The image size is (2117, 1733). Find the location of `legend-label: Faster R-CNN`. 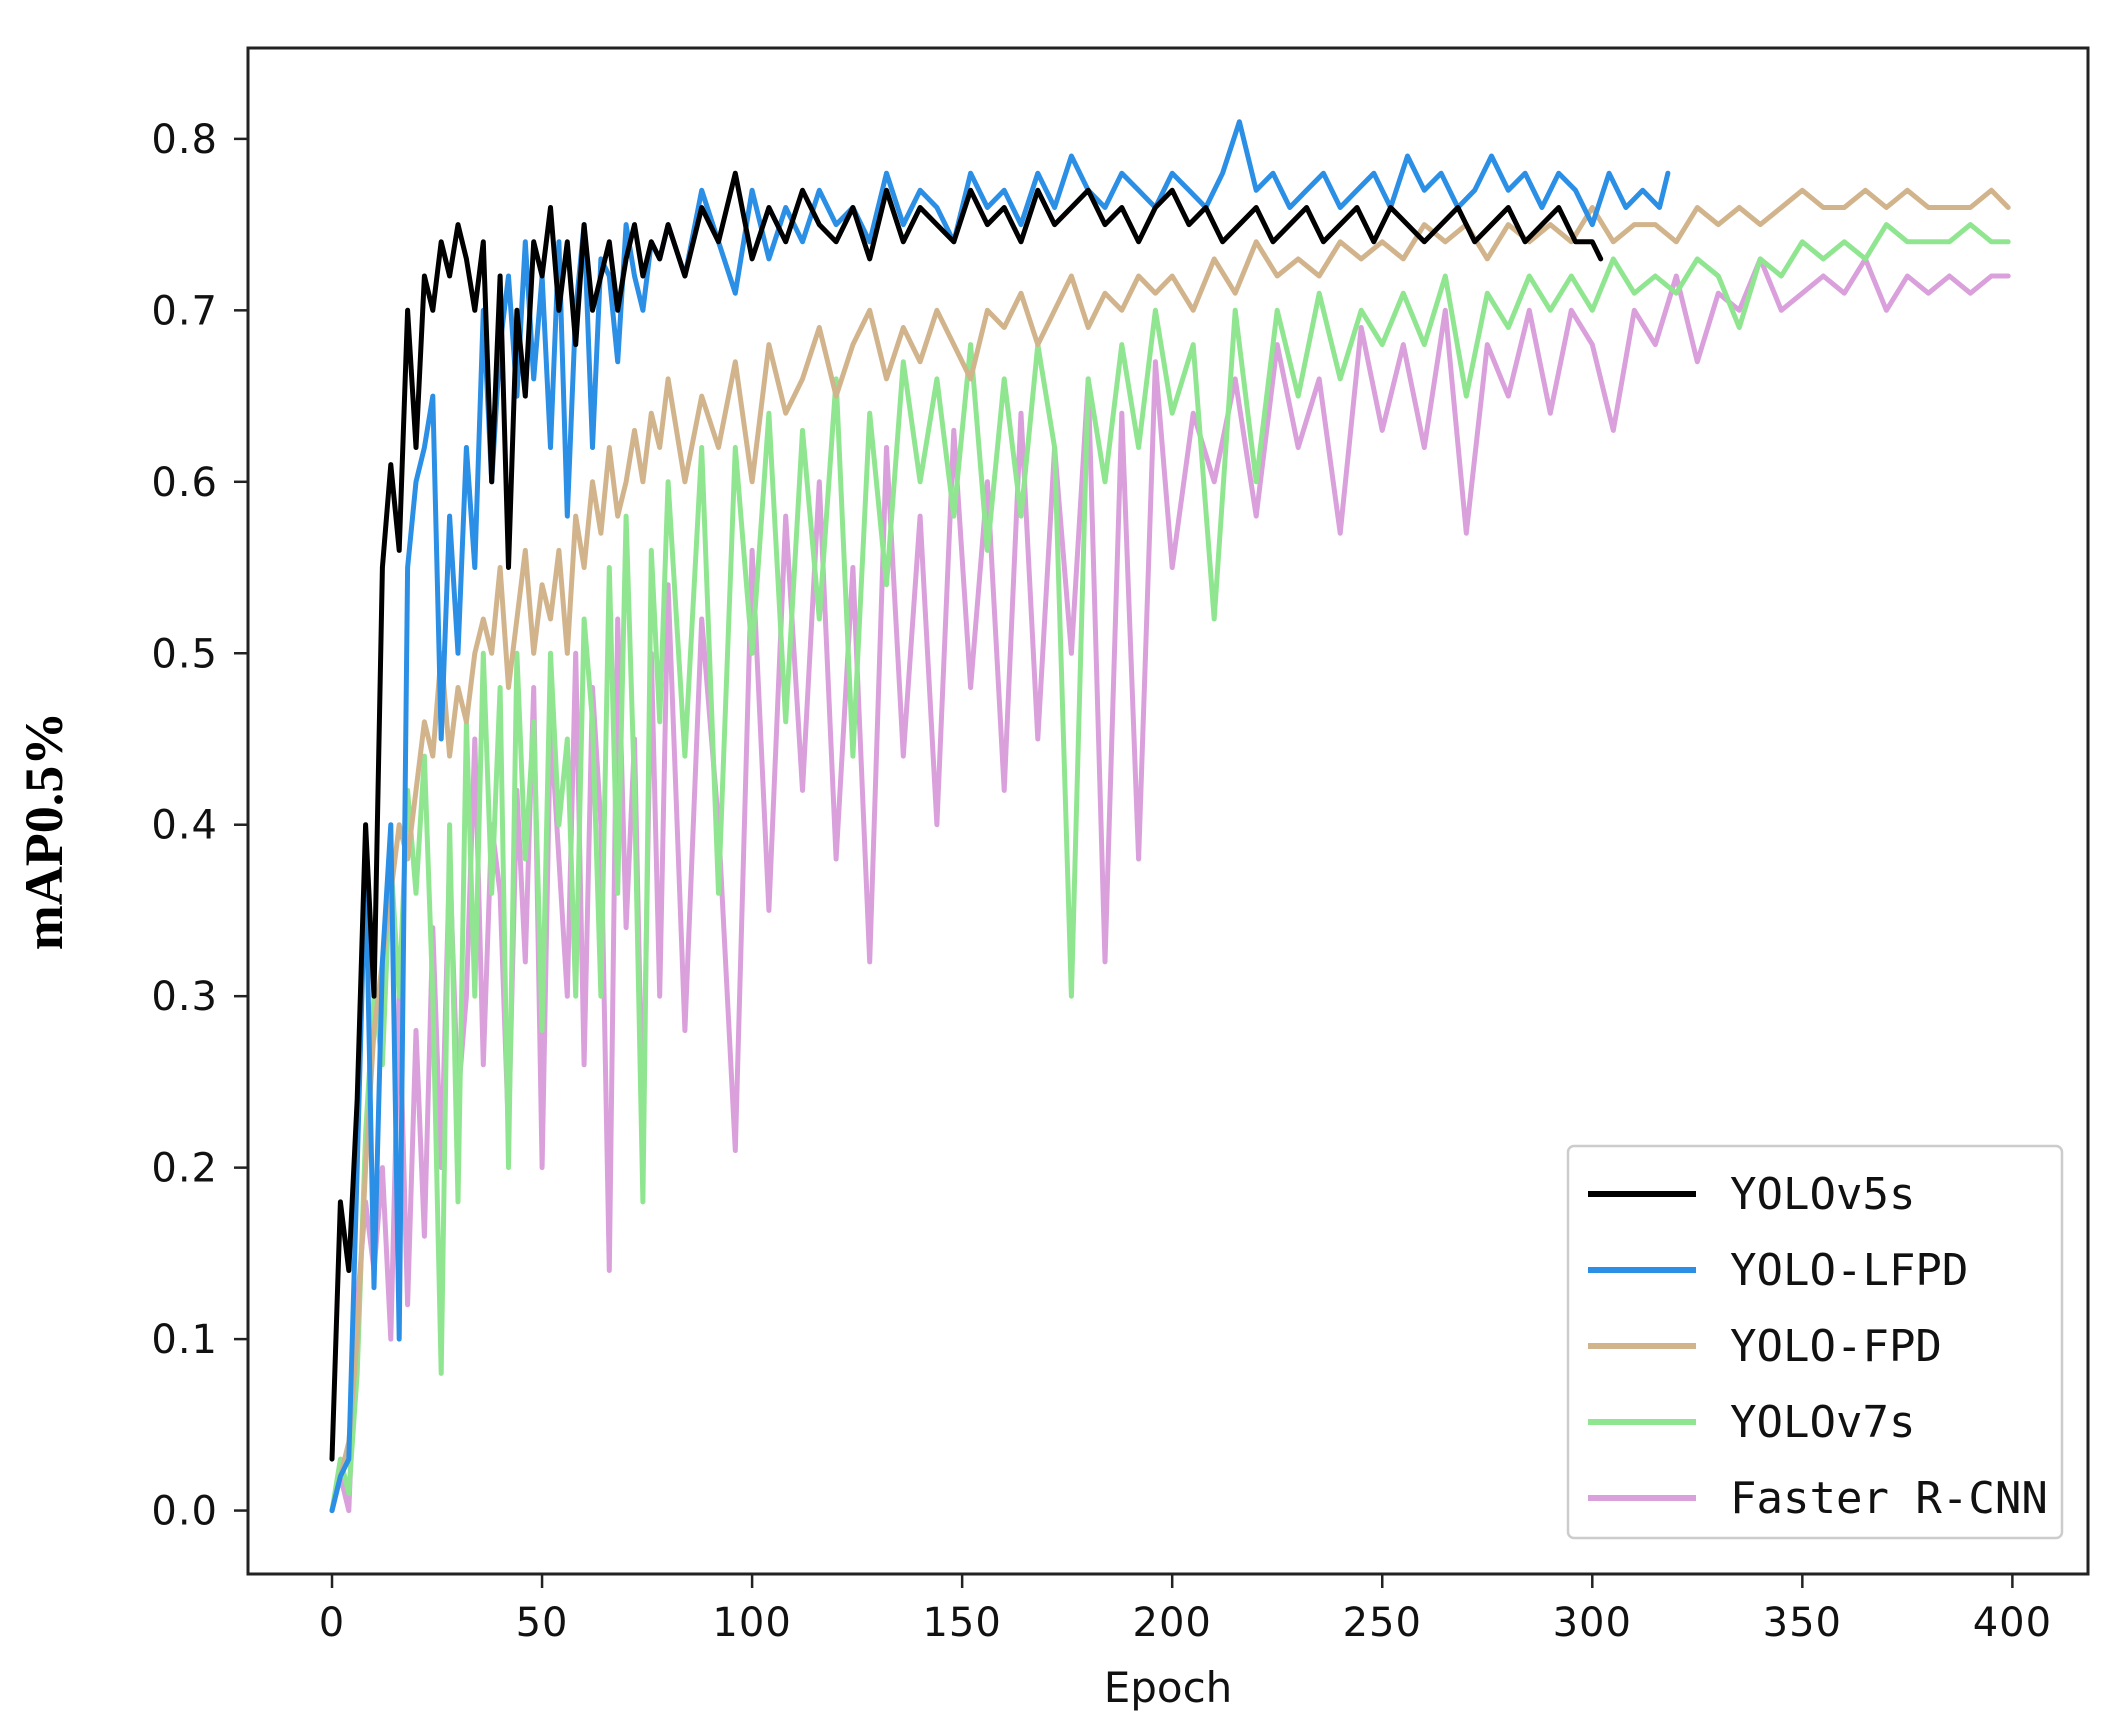

legend-label: Faster R-CNN is located at coordinates (1889, 1498).